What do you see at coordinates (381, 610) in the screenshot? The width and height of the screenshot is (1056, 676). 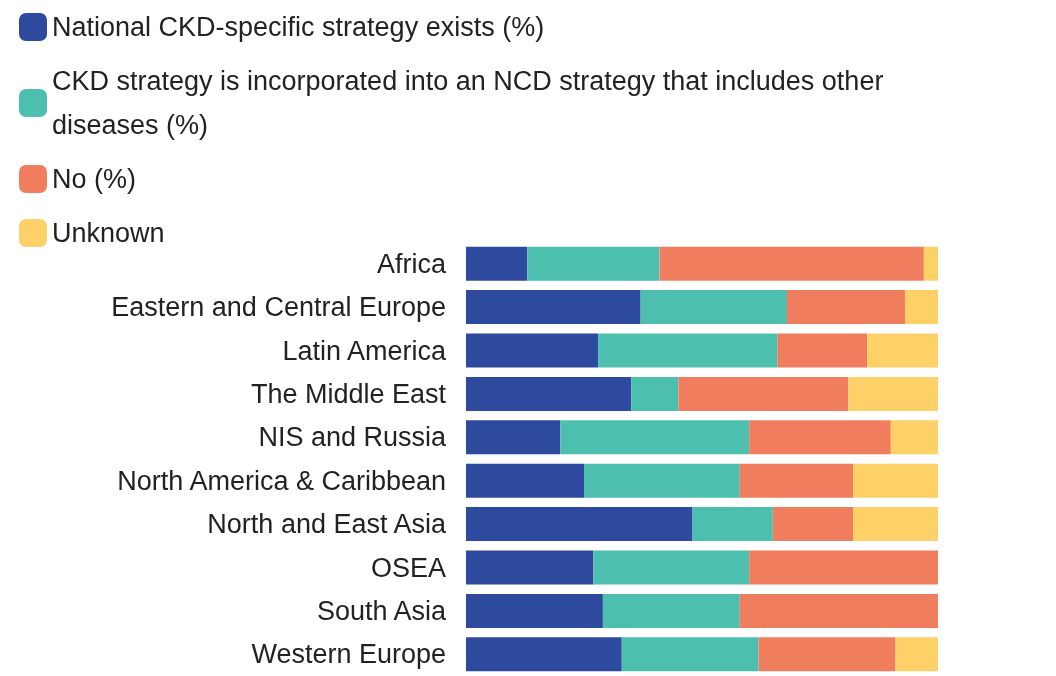 I see `y-tick-label: South Asia` at bounding box center [381, 610].